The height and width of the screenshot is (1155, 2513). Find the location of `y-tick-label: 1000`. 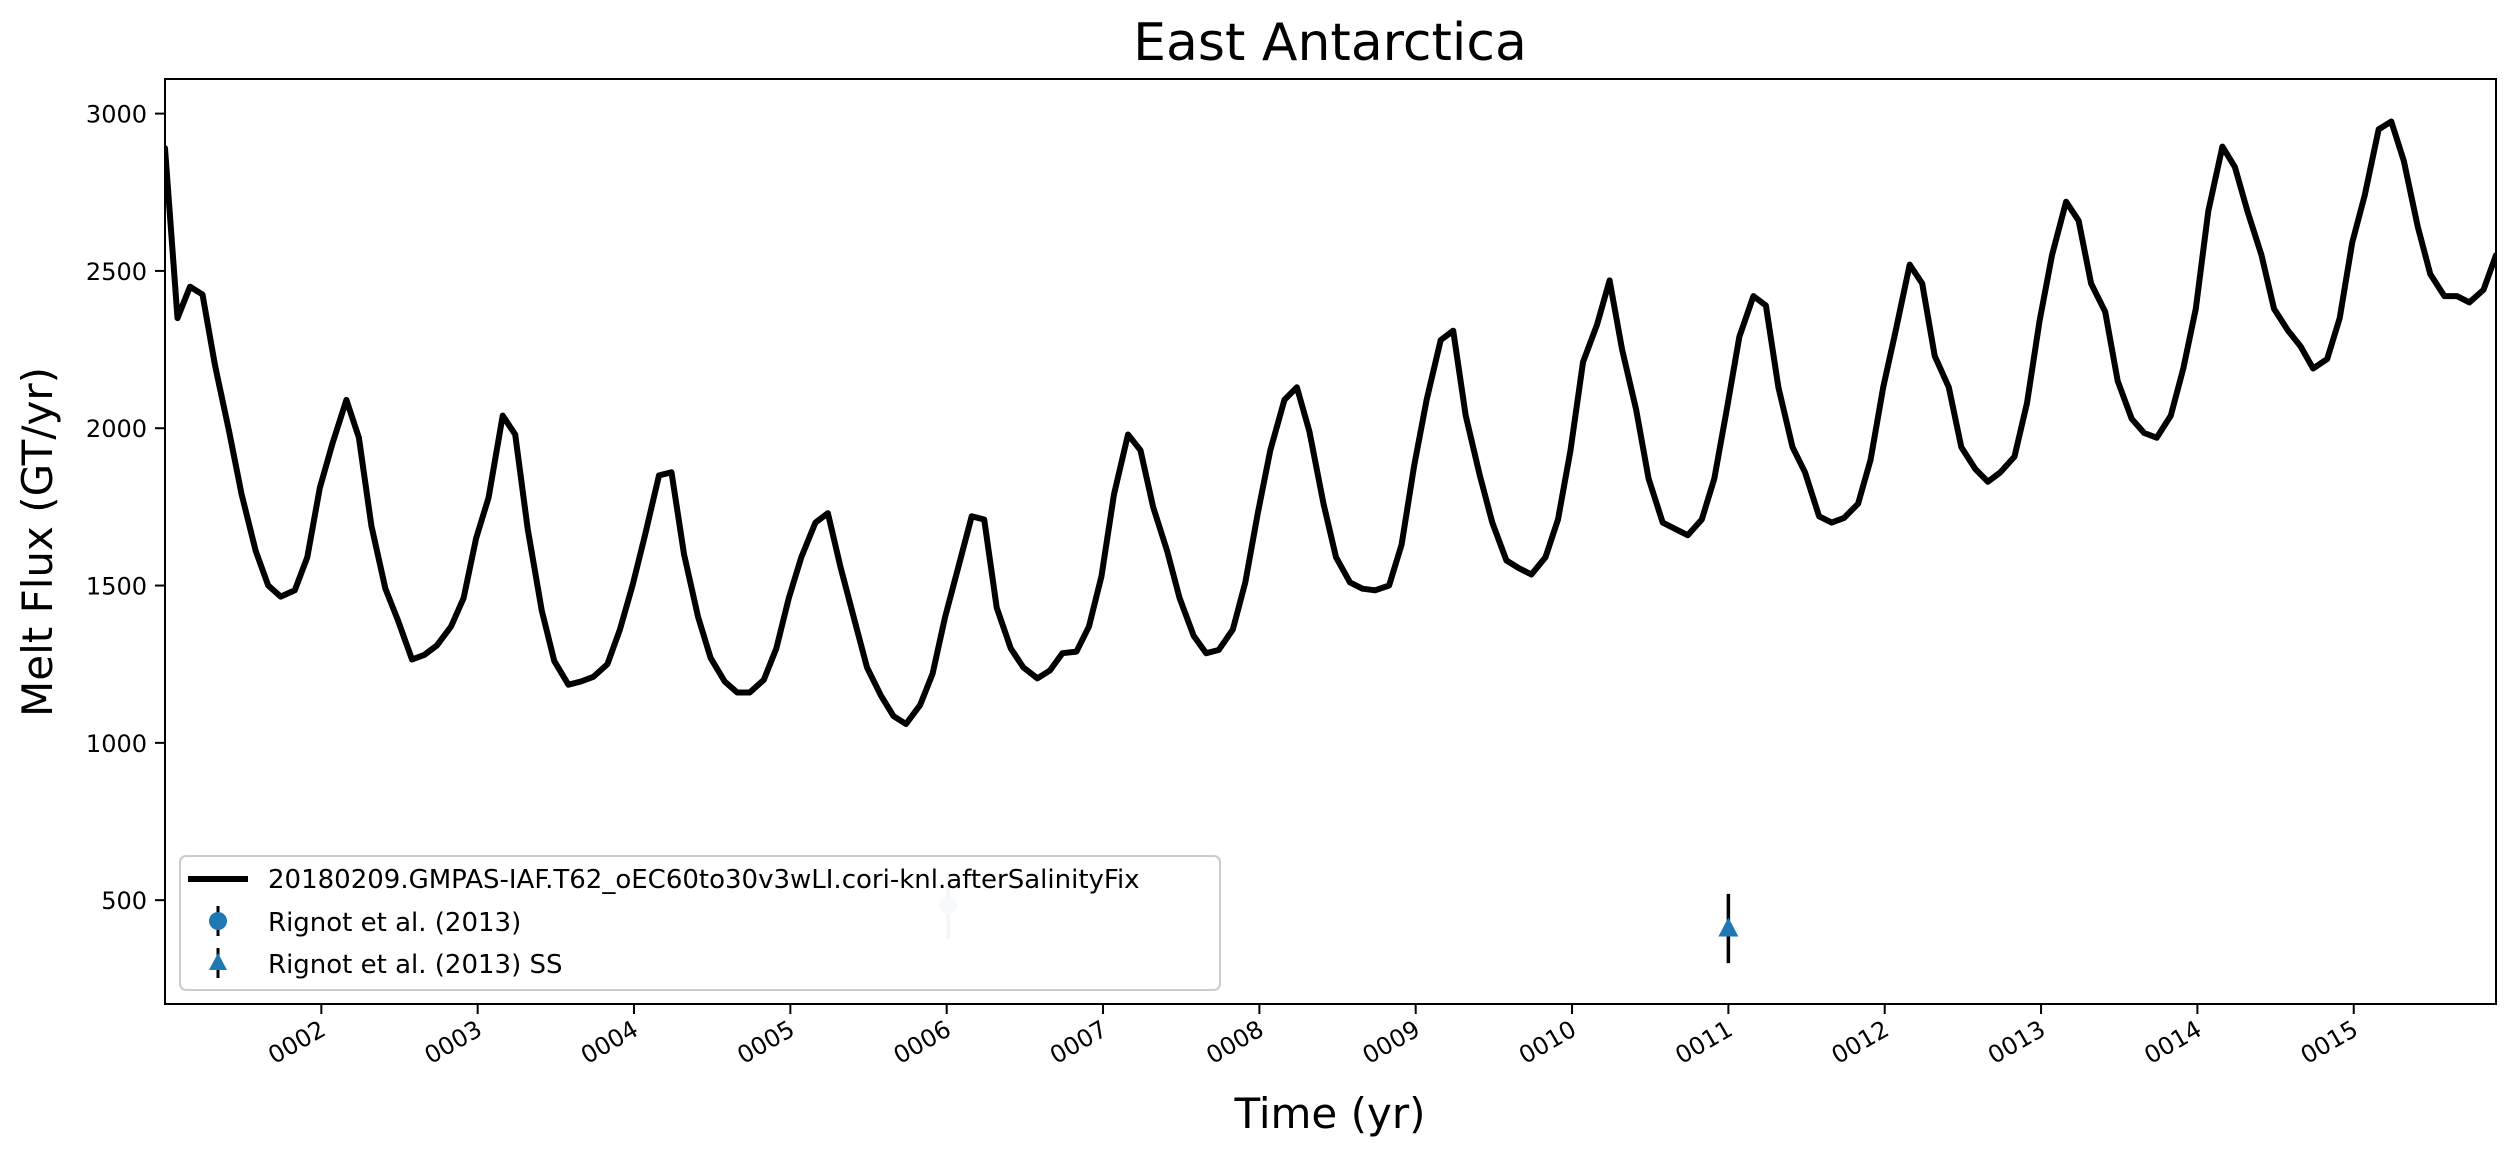

y-tick-label: 1000 is located at coordinates (116, 744).